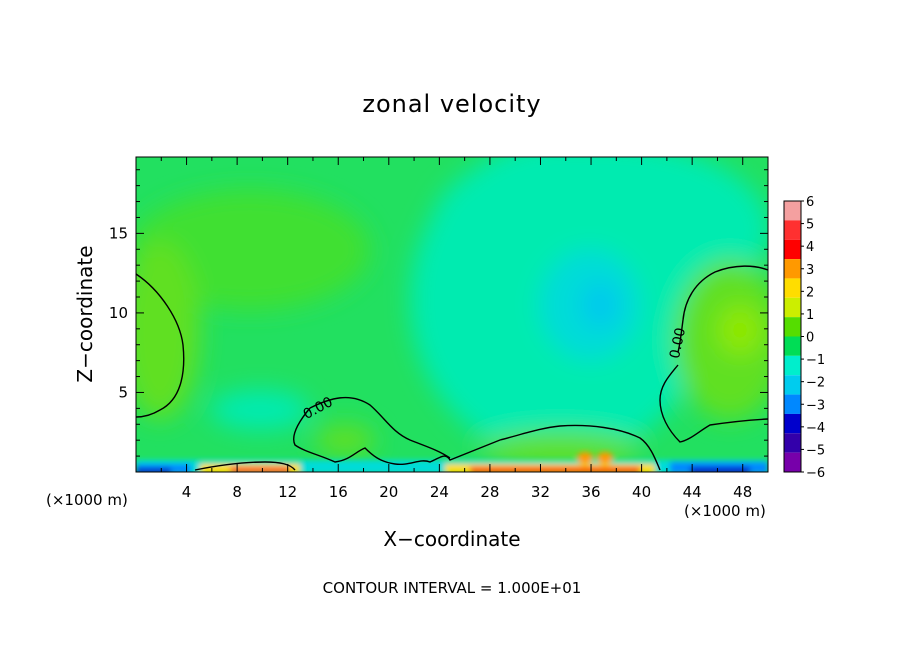  I want to click on colorbar-label: 4, so click(810, 247).